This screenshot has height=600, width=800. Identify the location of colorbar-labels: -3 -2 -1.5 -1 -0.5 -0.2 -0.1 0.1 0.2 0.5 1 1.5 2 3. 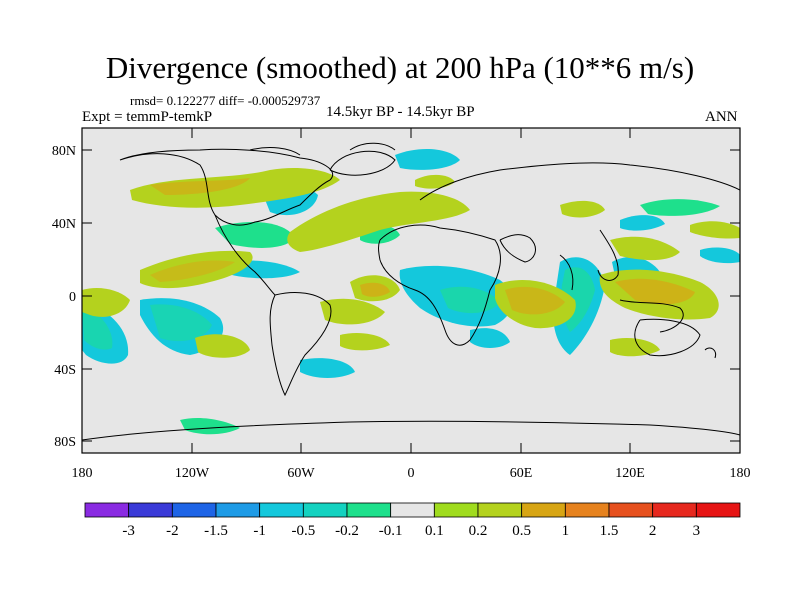
(411, 531).